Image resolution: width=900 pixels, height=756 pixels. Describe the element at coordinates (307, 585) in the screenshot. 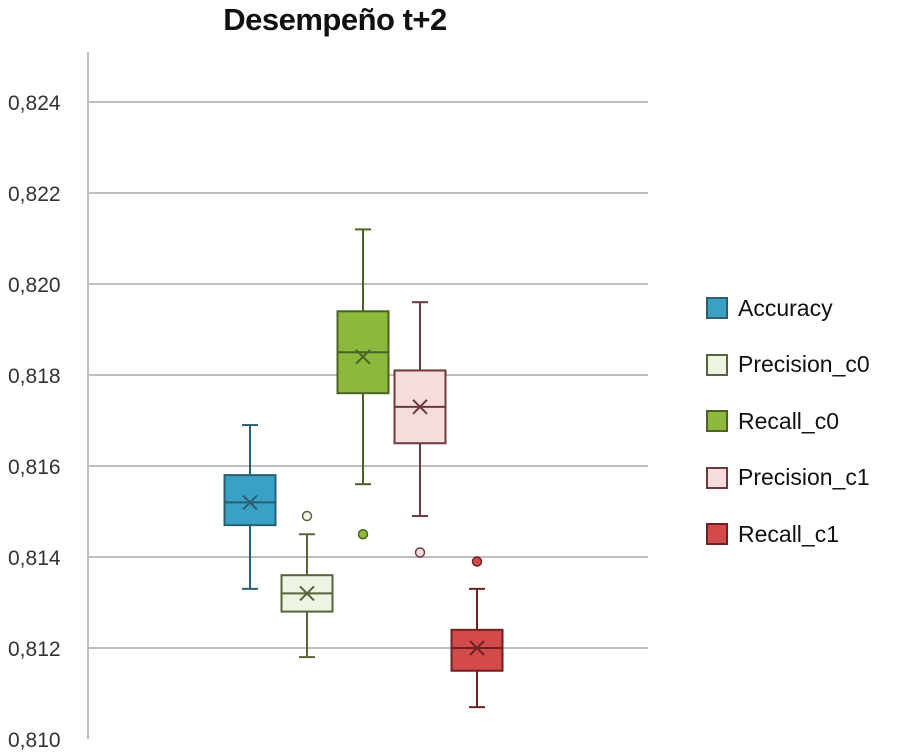

I see `box-precision-c0` at that location.